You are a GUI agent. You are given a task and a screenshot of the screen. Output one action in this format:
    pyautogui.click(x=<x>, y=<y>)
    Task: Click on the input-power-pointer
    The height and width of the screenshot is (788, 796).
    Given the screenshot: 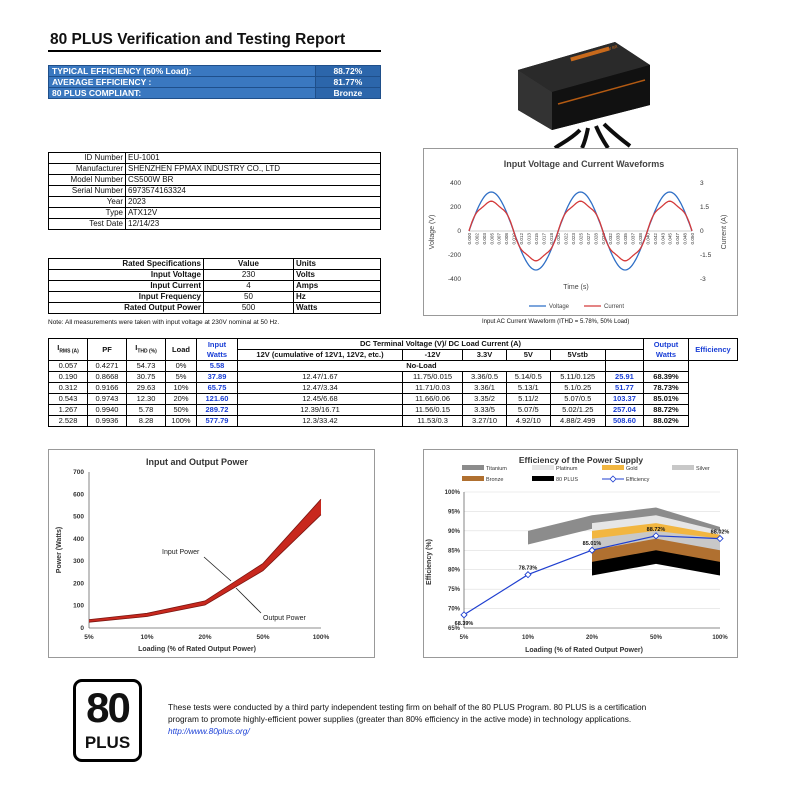 What is the action you would take?
    pyautogui.click(x=217, y=569)
    